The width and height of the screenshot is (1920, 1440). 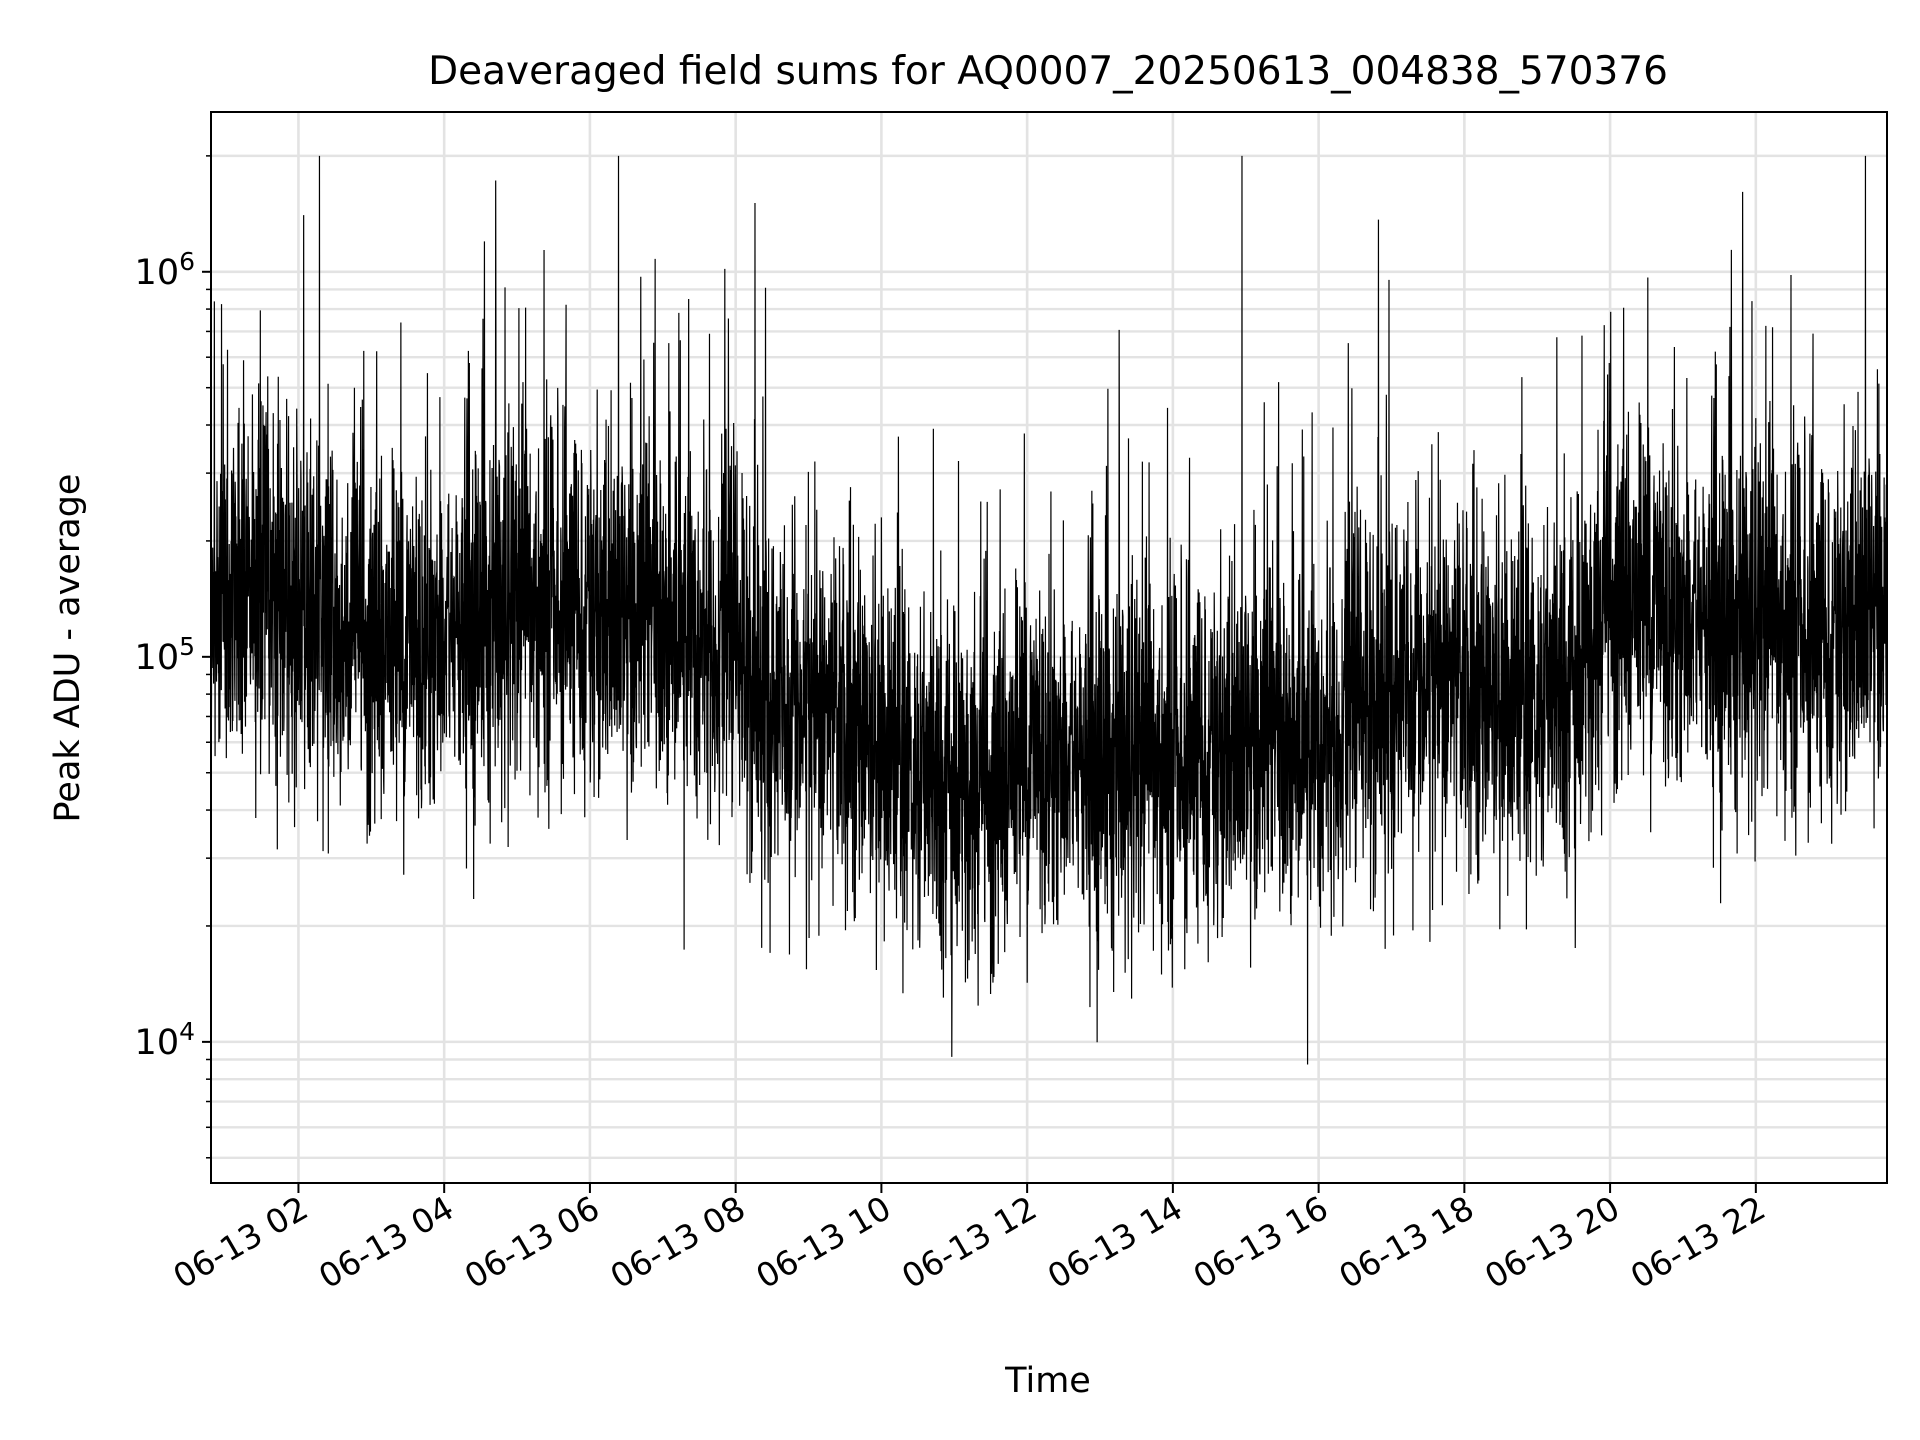 I want to click on y-tick-label: 10⁶, so click(x=165, y=270).